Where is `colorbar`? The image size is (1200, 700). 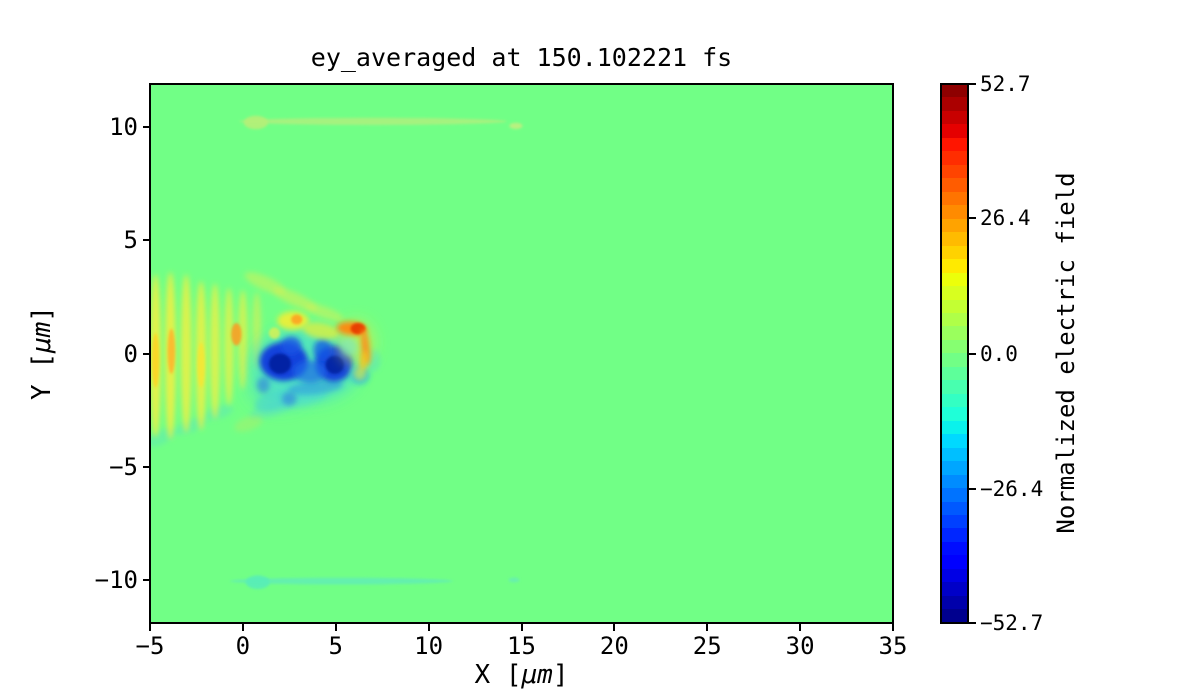 colorbar is located at coordinates (954, 353).